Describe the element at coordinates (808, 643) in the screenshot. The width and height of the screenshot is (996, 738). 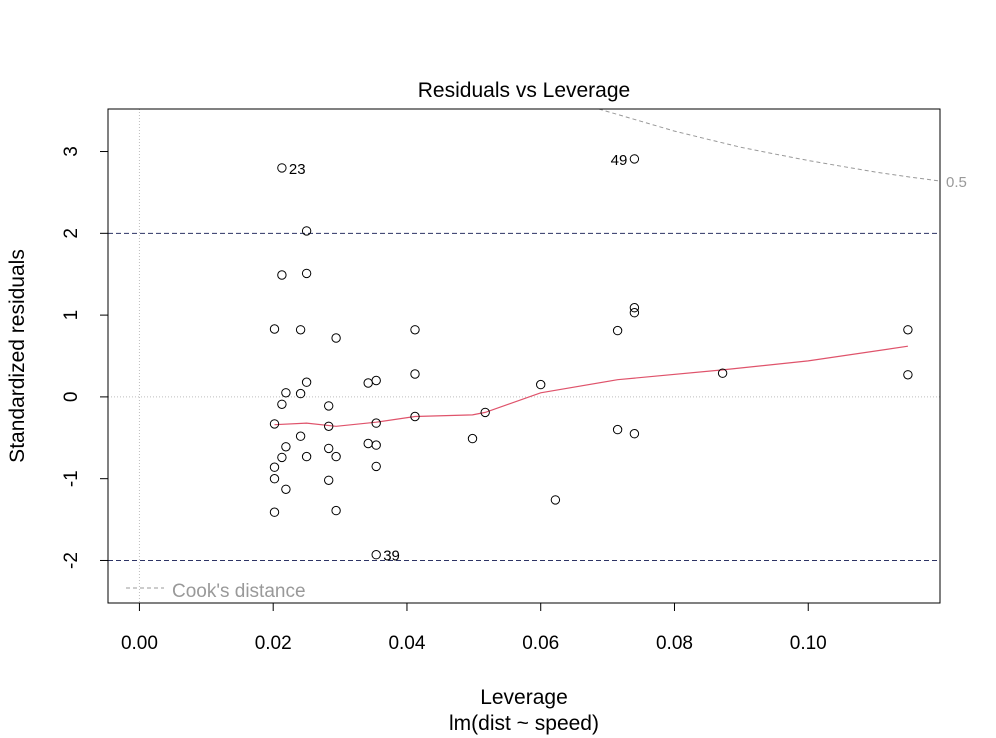
I see `x-tick-label: 0.10` at that location.